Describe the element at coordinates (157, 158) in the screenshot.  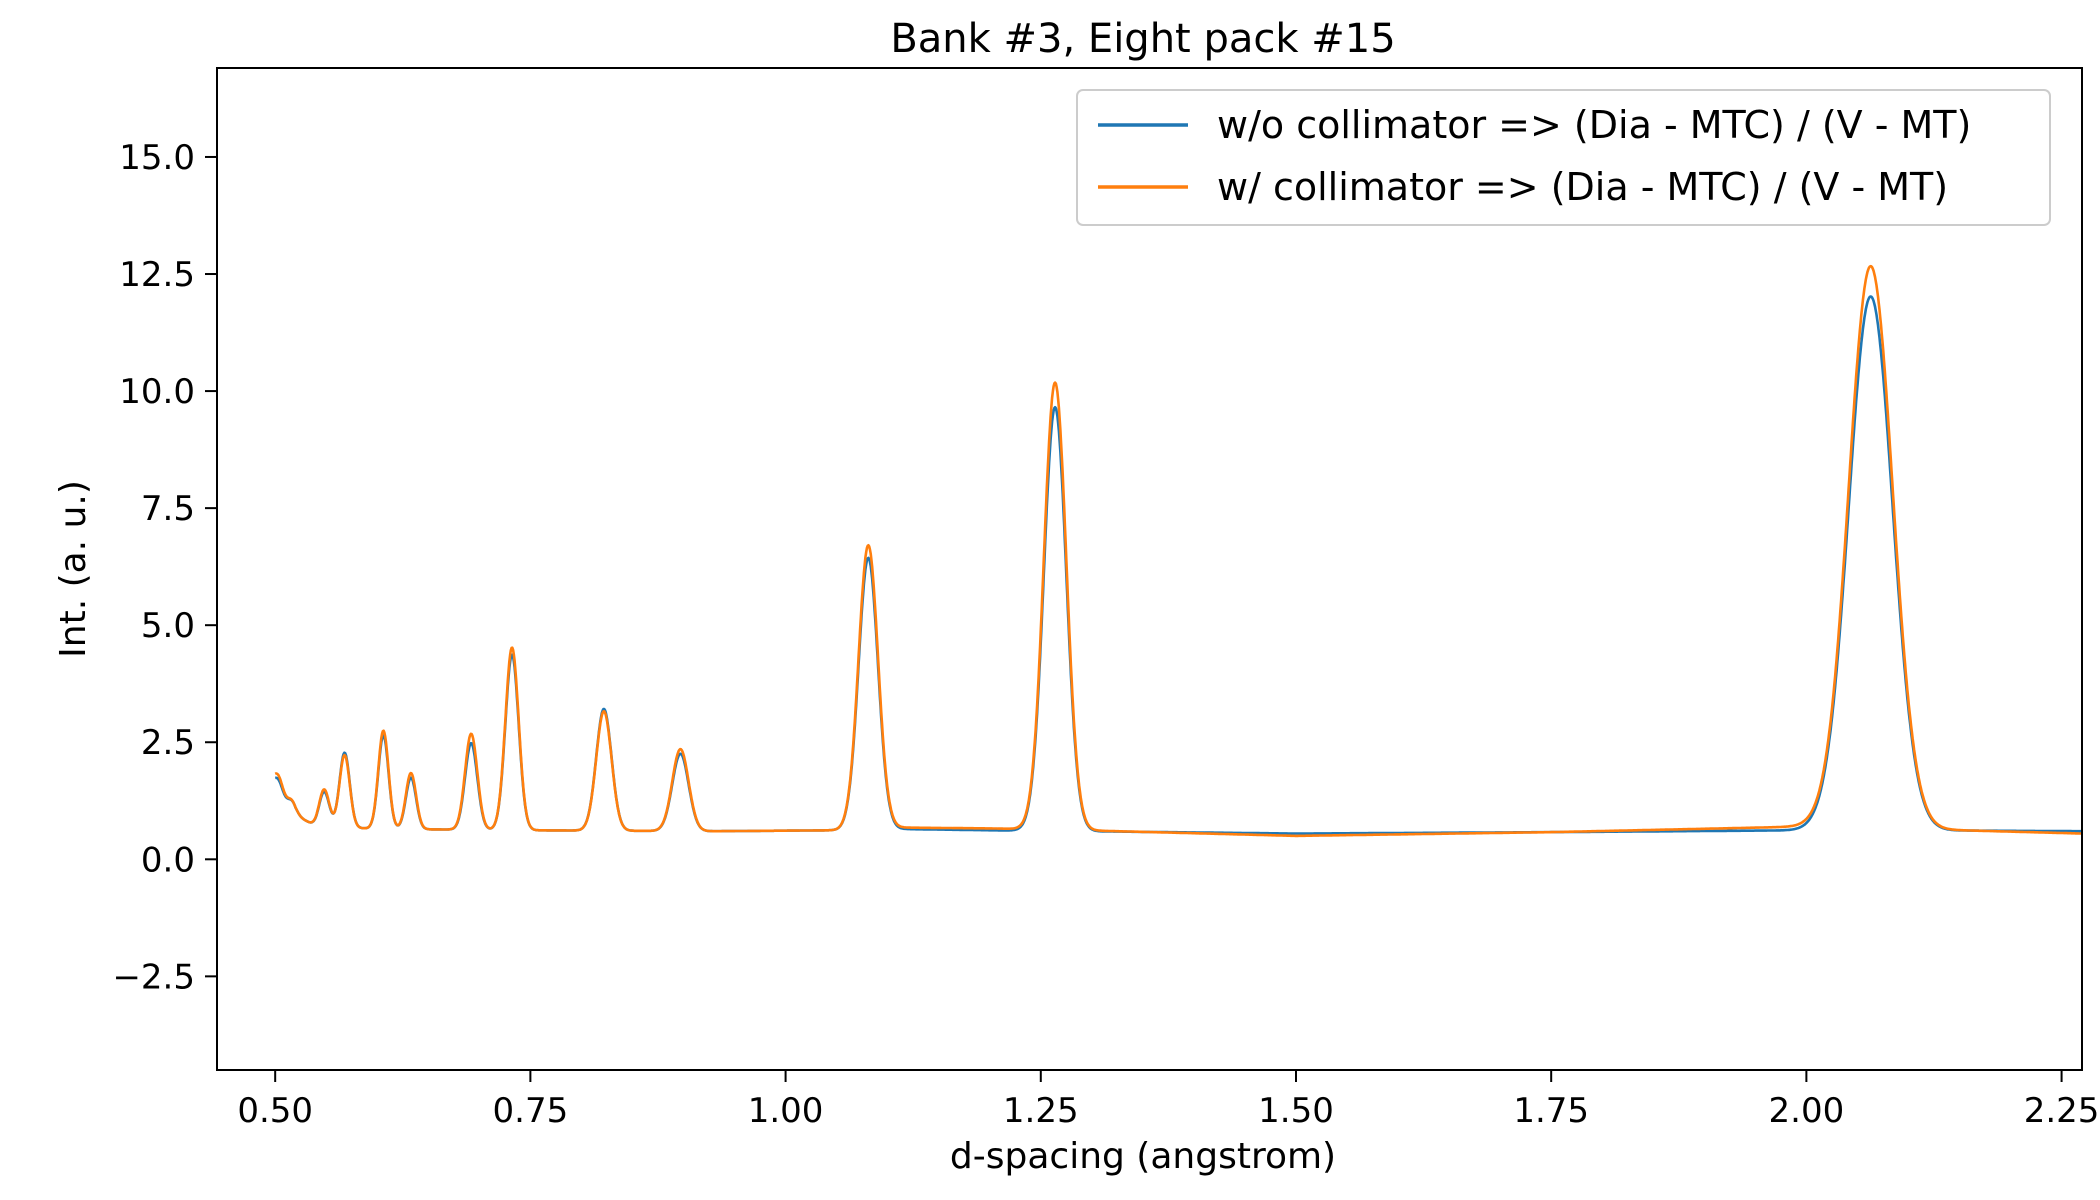
I see `y-tick-label: 15.0` at that location.